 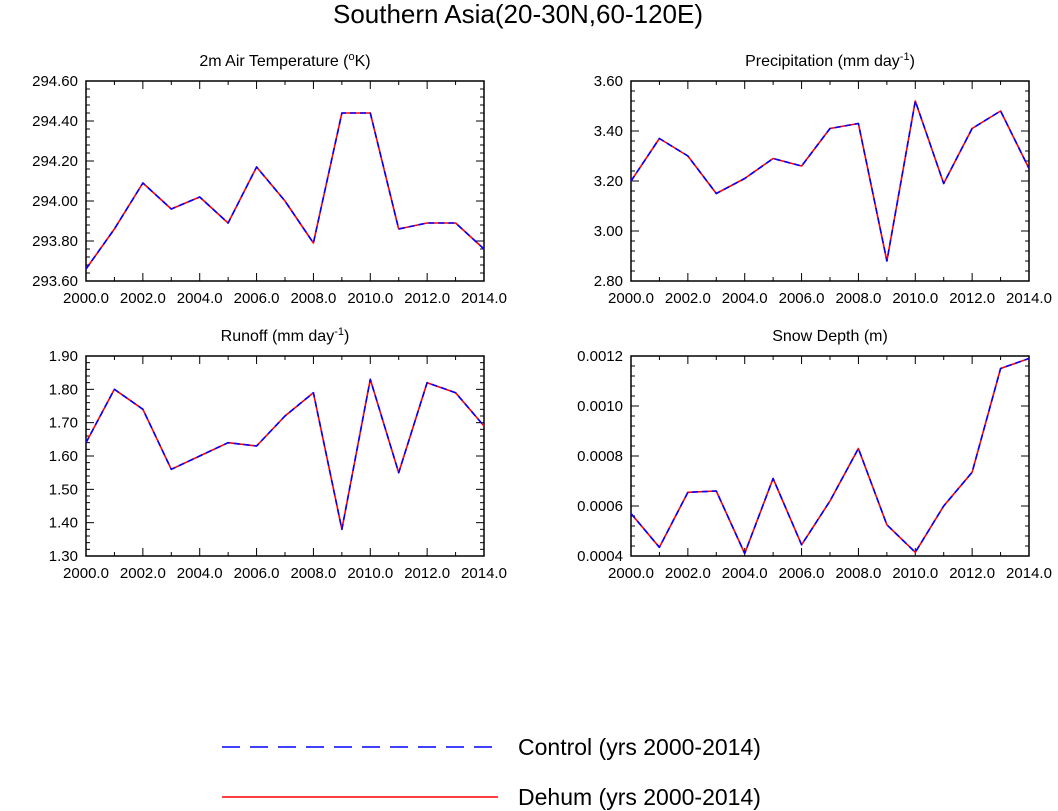 I want to click on panel-title-superscript: o, so click(x=351, y=57).